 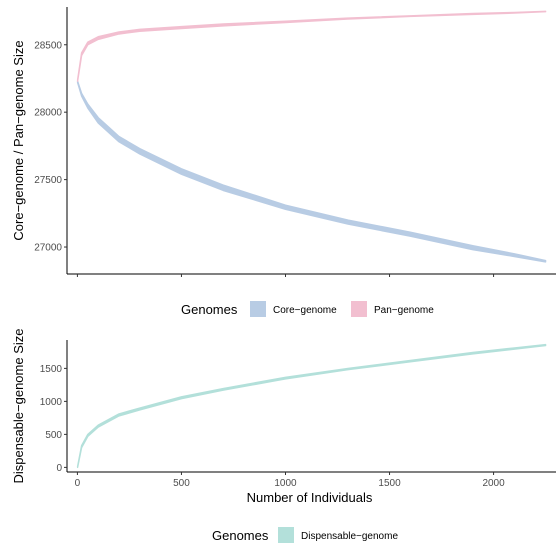 I want to click on x-tick-label: 1500, so click(x=389, y=483).